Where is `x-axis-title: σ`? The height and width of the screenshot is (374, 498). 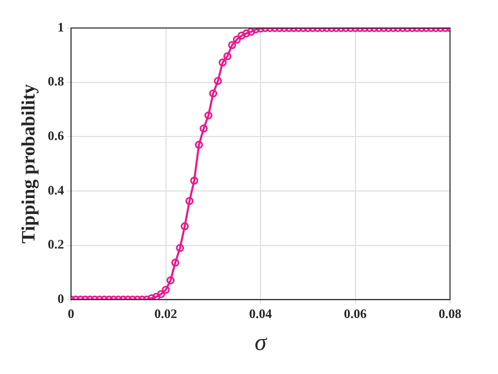 x-axis-title: σ is located at coordinates (261, 343).